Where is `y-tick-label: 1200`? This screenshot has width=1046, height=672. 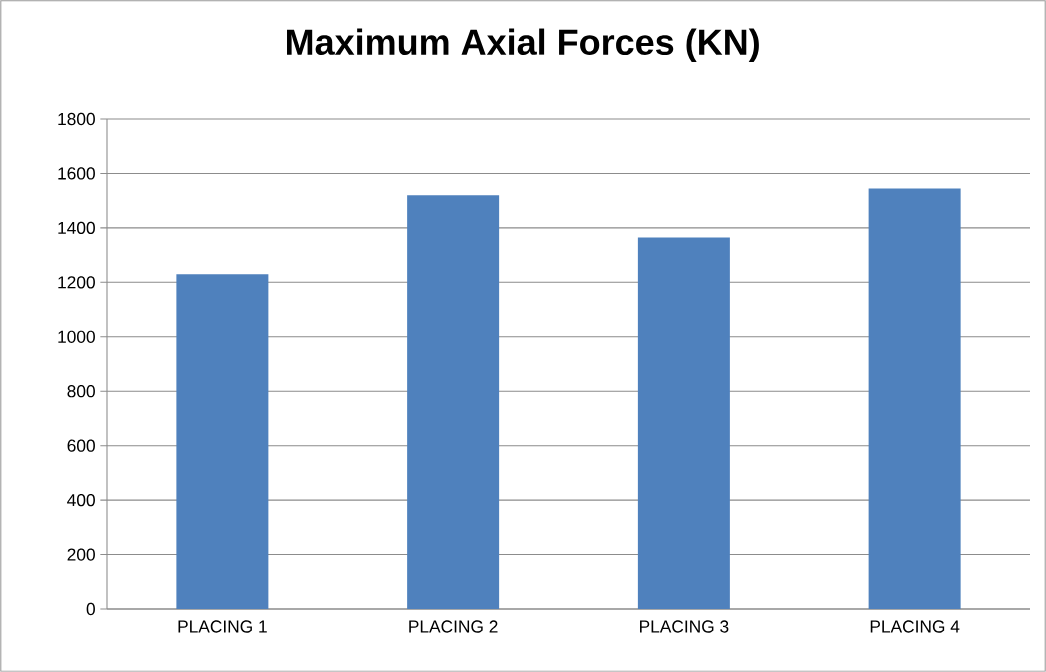 y-tick-label: 1200 is located at coordinates (76, 282).